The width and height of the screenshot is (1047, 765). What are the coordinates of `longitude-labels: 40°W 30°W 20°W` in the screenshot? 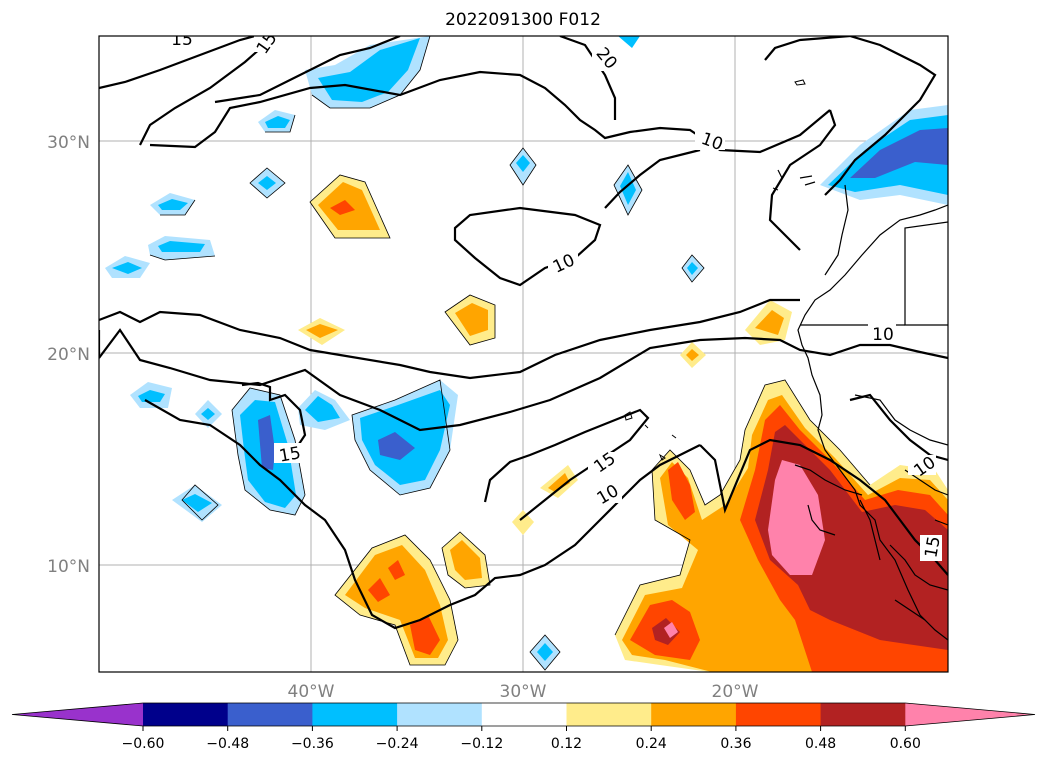 It's located at (523, 692).